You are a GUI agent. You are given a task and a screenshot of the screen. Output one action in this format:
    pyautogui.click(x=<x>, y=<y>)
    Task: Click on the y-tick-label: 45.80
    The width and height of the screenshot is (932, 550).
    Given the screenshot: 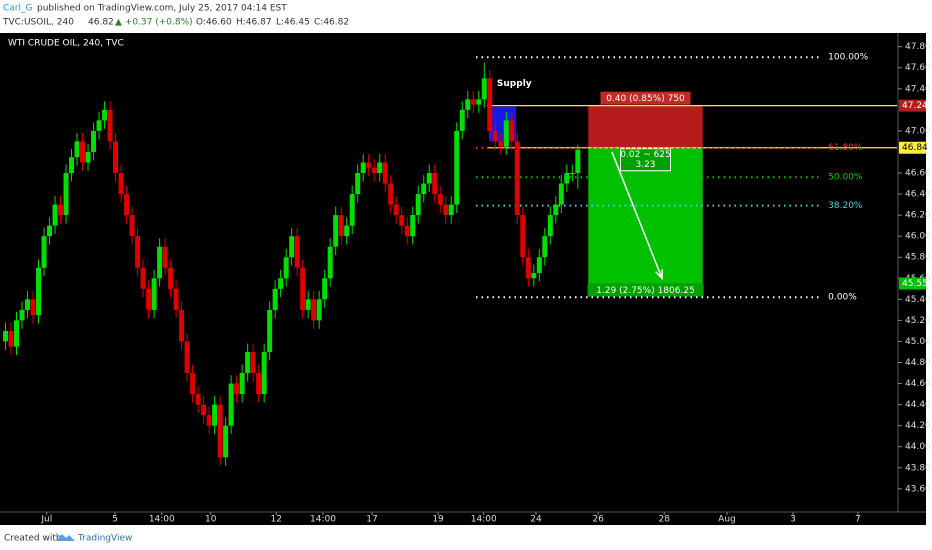 What is the action you would take?
    pyautogui.click(x=918, y=258)
    